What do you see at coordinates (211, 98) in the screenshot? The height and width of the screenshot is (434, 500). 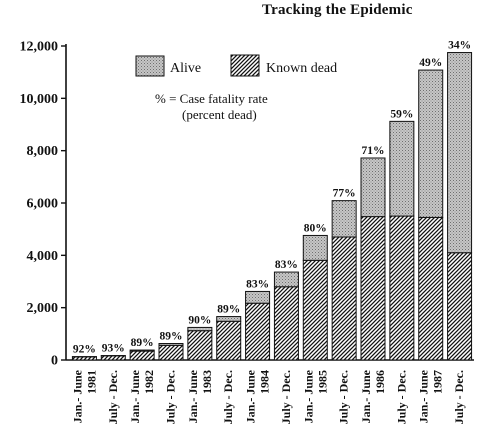 I see `annotation-fatality-rate: % = Case fatality rate` at bounding box center [211, 98].